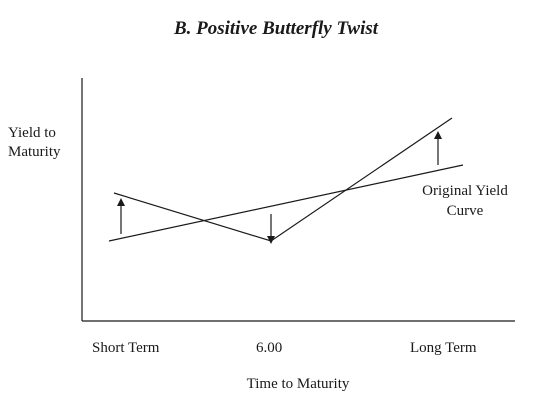  What do you see at coordinates (286, 203) in the screenshot?
I see `original-yield-curve` at bounding box center [286, 203].